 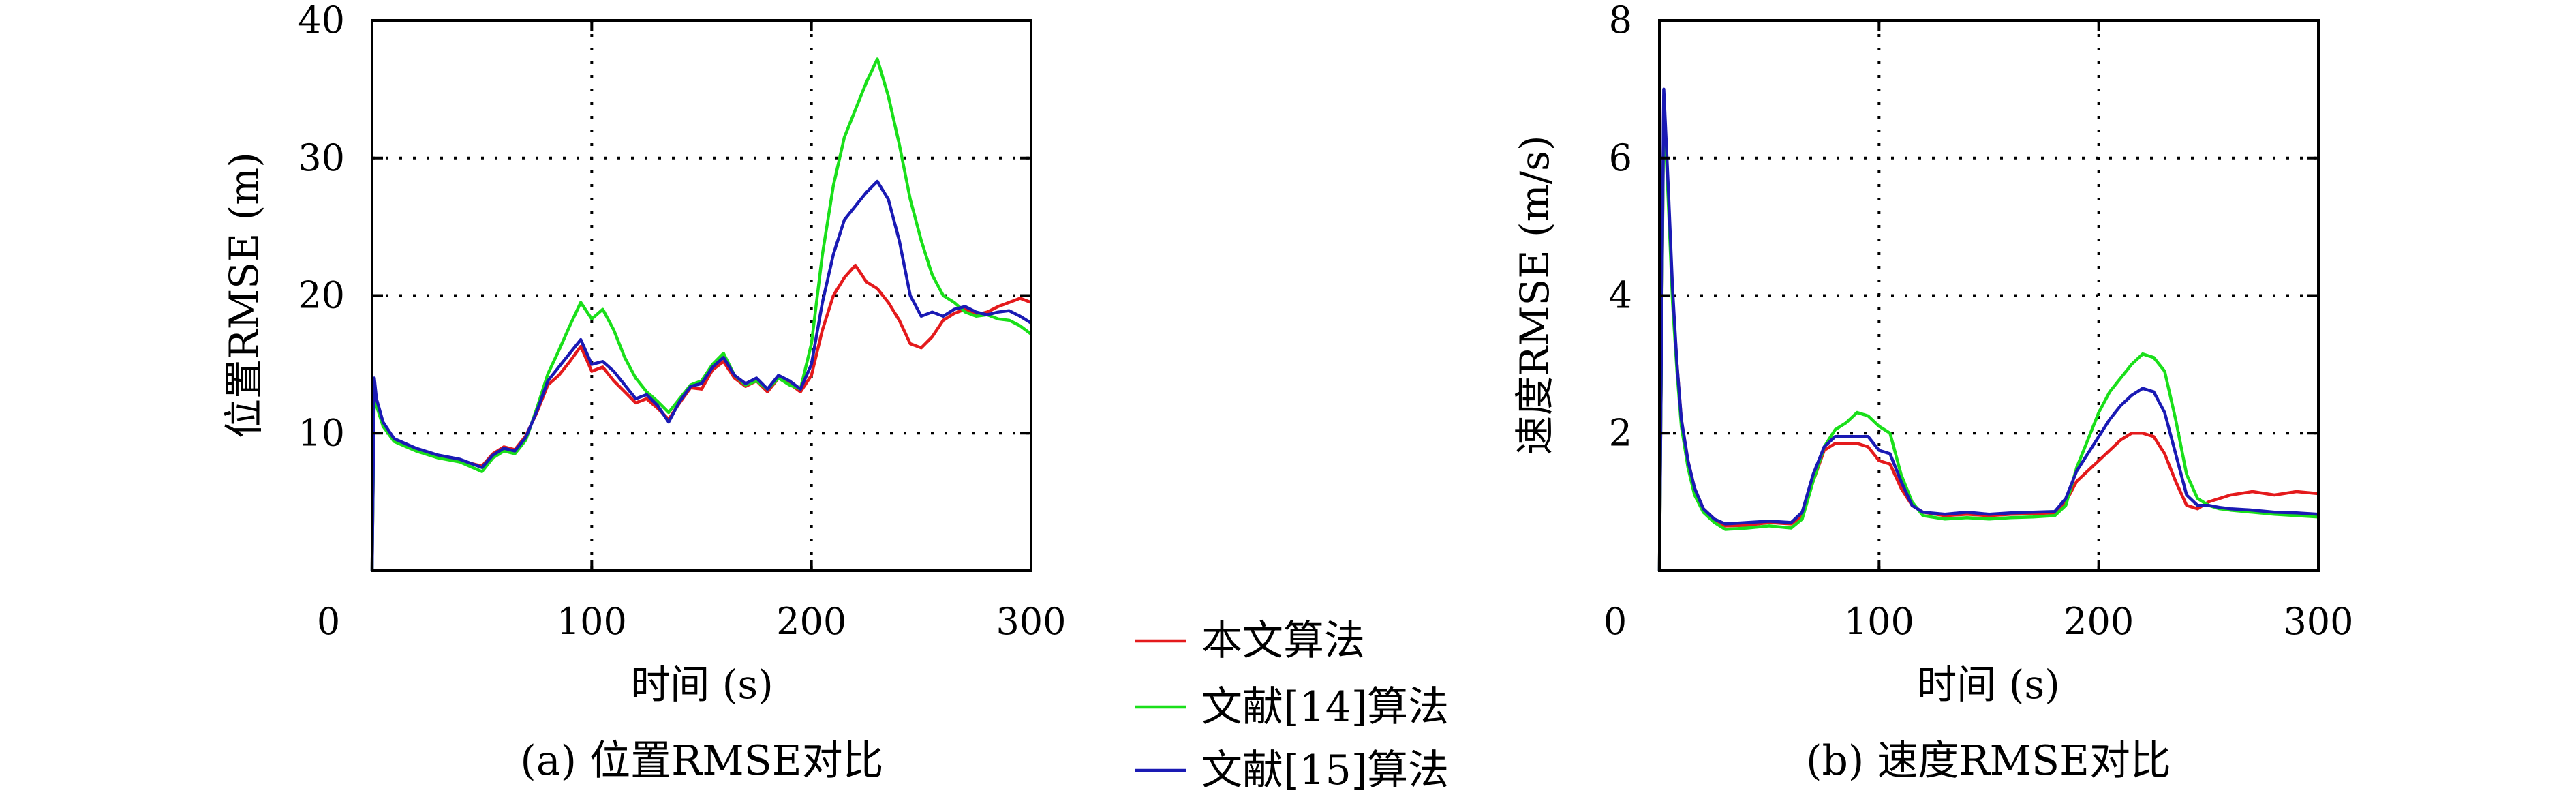 What do you see at coordinates (1621, 21) in the screenshot?
I see `y-tick-label: 8` at bounding box center [1621, 21].